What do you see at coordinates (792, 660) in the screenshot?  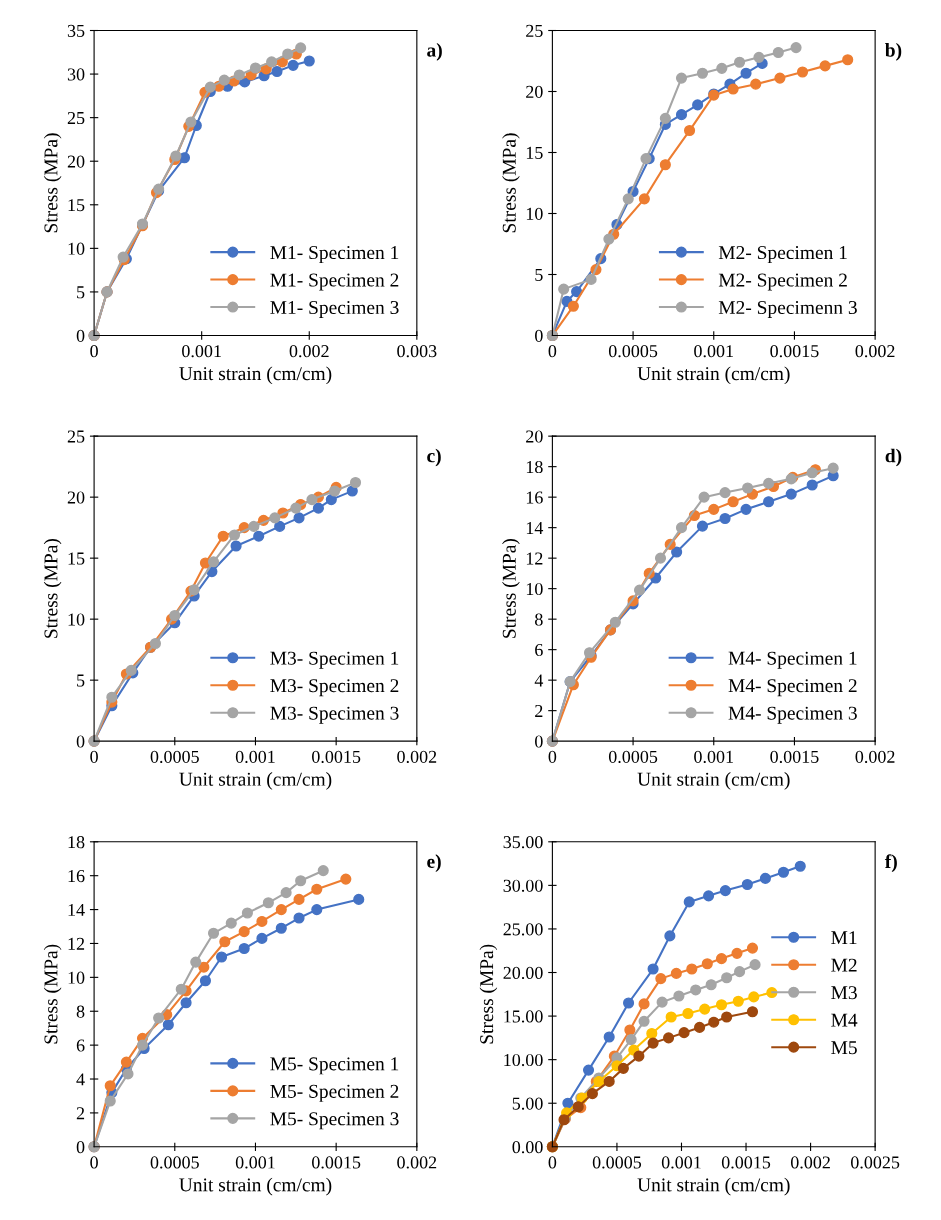 I see `legend-label: M4- Specimen 1` at bounding box center [792, 660].